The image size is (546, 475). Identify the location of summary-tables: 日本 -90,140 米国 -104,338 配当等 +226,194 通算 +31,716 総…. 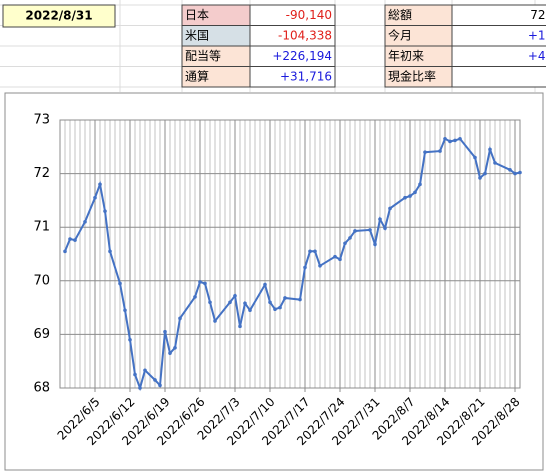
(363, 46).